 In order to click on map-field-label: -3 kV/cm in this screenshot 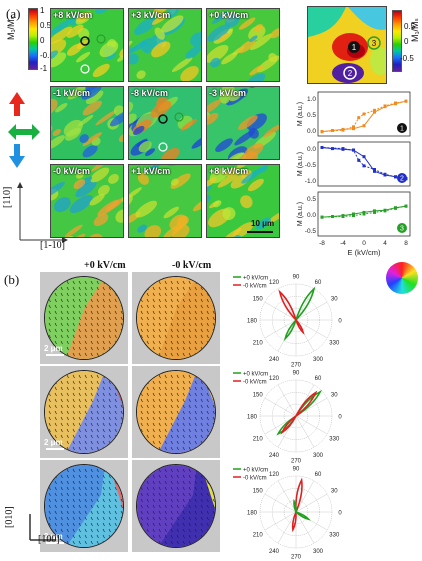, I will do `click(227, 93)`.